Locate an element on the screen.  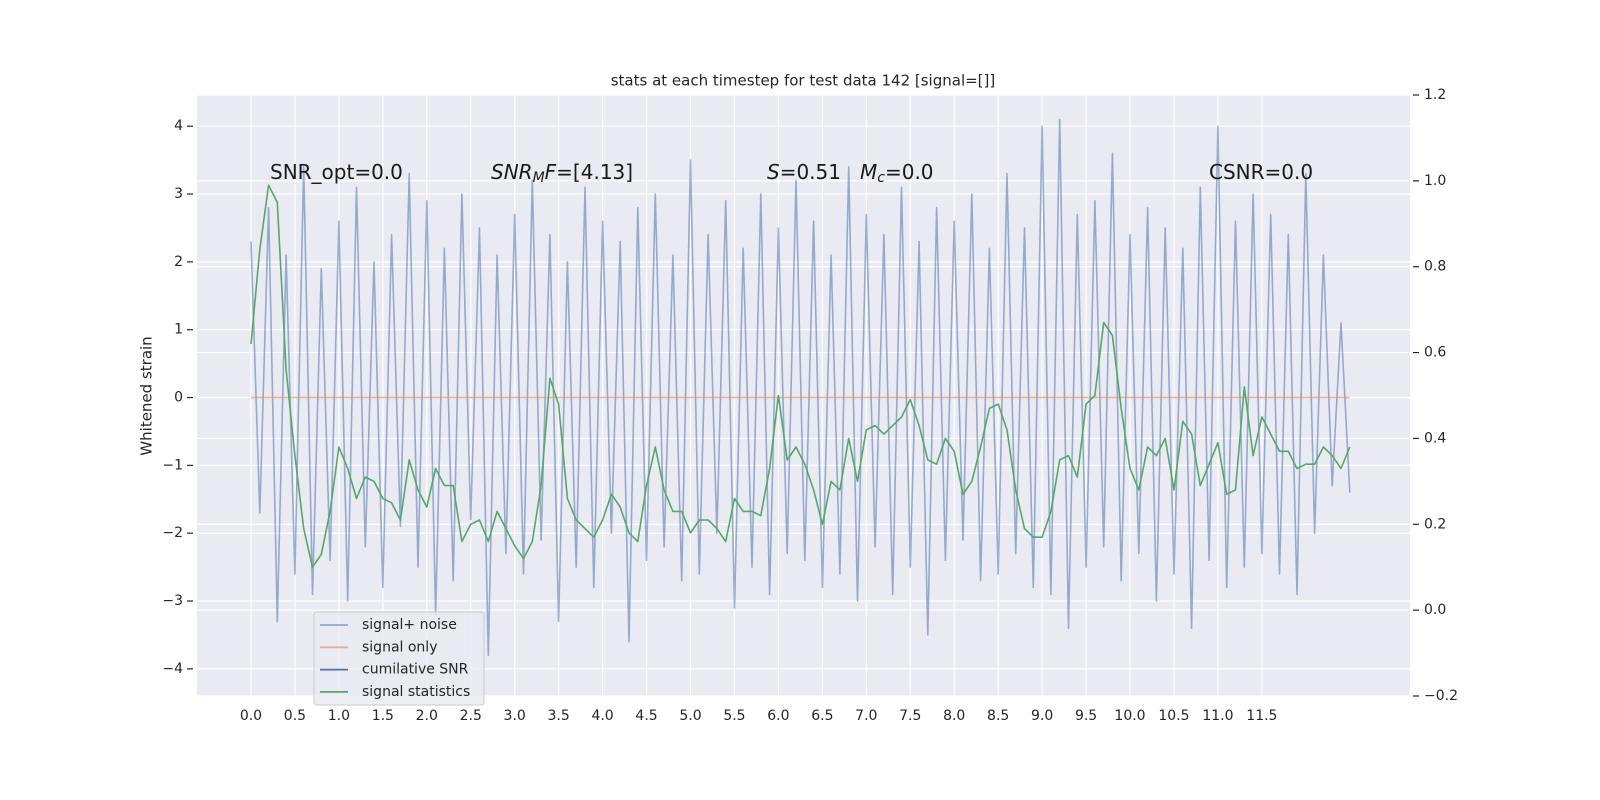
annotation: SNRMF=[4.13] is located at coordinates (562, 173).